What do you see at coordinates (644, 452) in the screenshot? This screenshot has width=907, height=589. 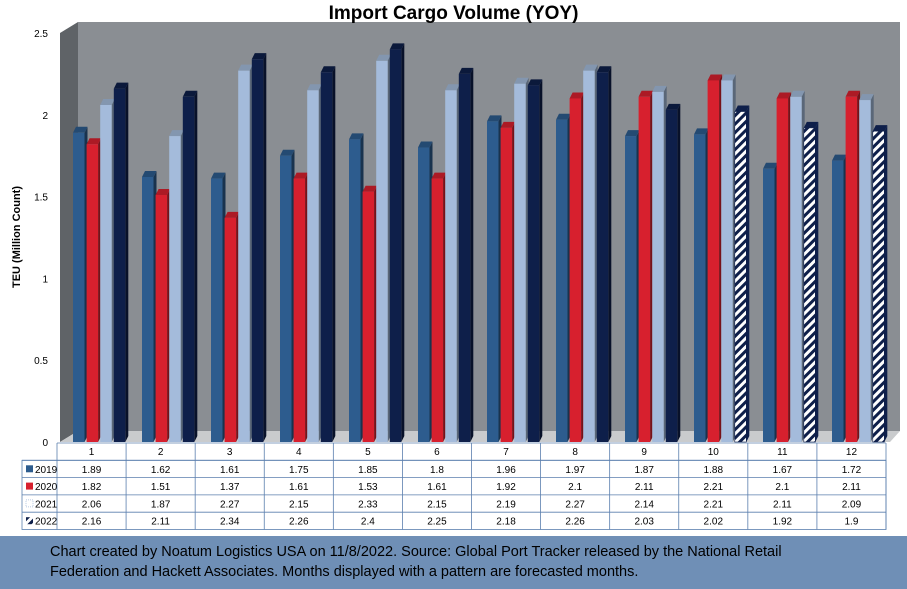 I see `x-tick-label: 9` at bounding box center [644, 452].